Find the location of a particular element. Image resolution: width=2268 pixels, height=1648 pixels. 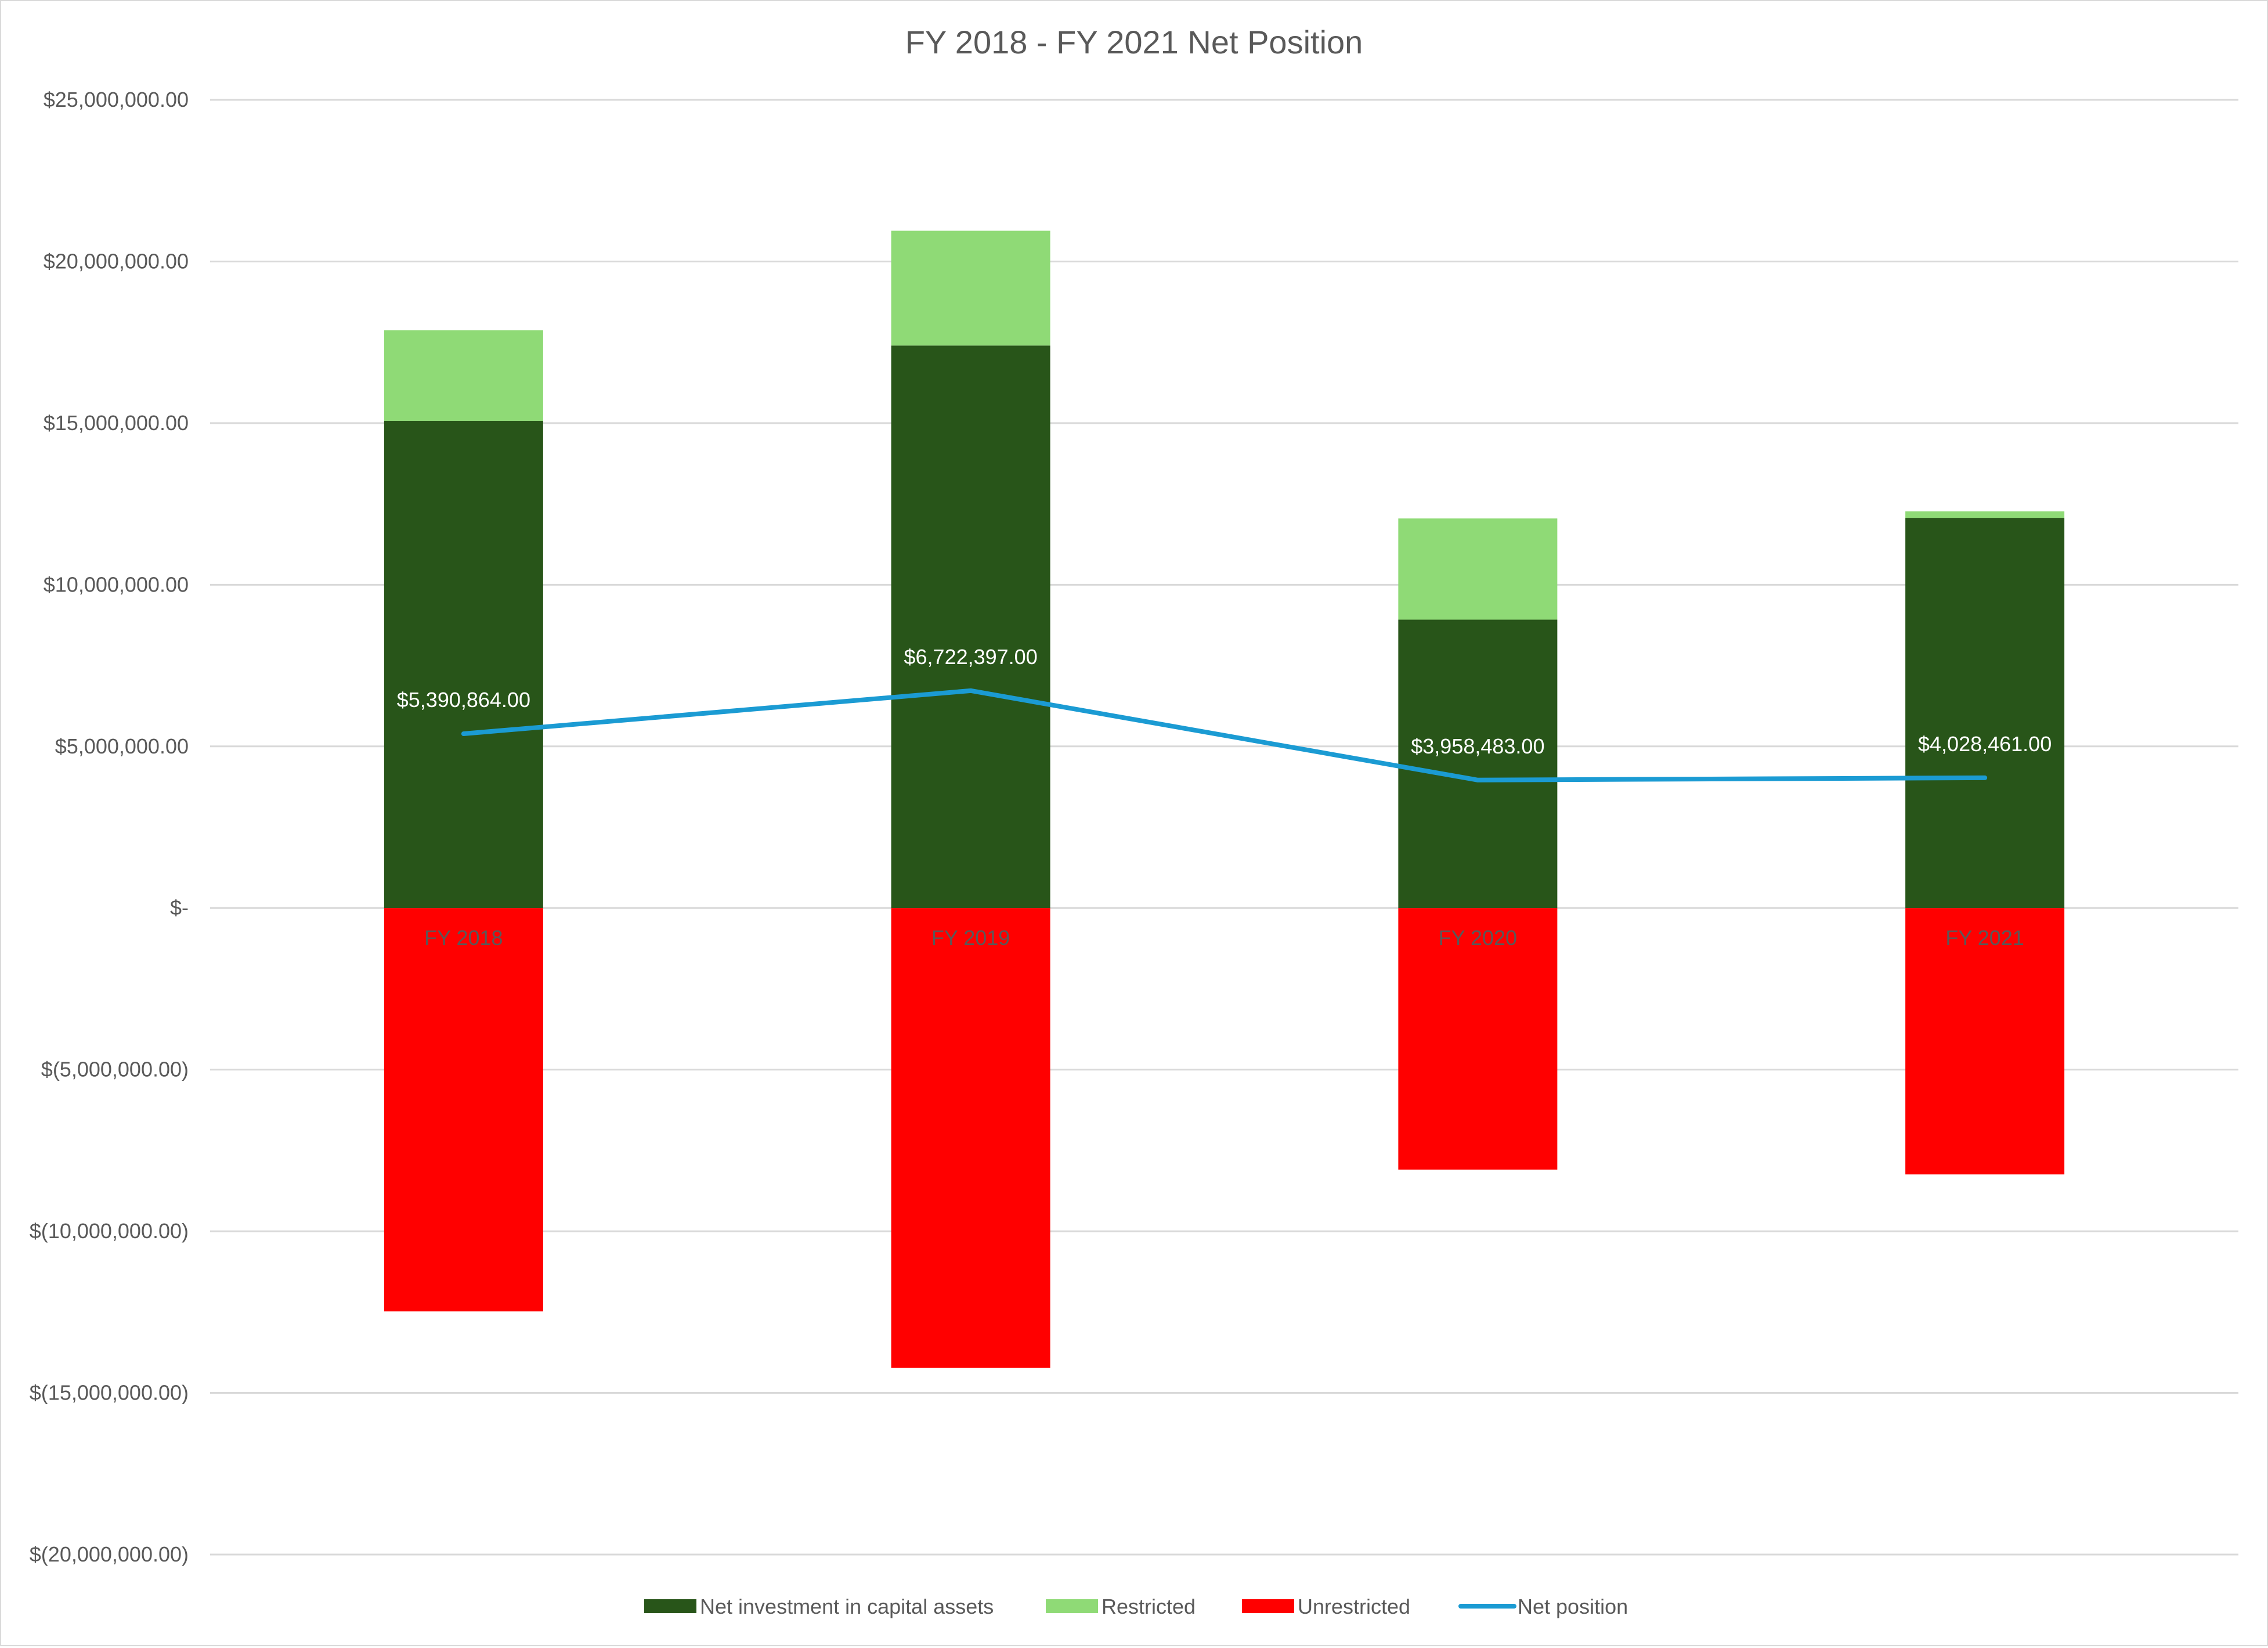

legend-label: Net position is located at coordinates (1573, 1606).